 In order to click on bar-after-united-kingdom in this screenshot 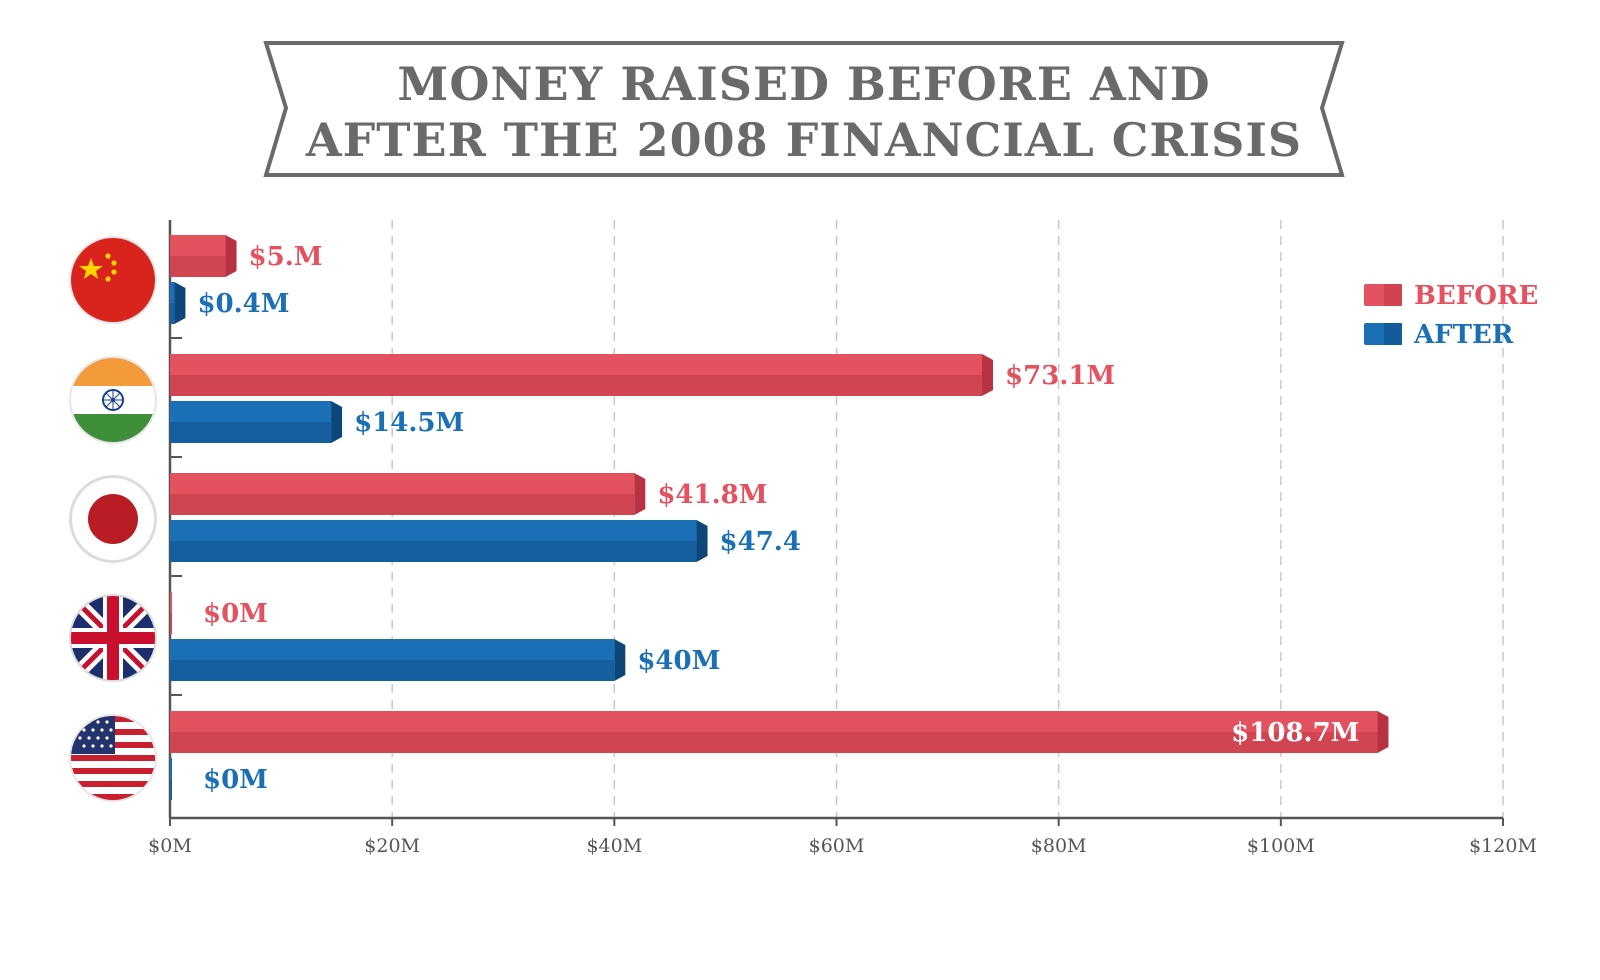, I will do `click(398, 660)`.